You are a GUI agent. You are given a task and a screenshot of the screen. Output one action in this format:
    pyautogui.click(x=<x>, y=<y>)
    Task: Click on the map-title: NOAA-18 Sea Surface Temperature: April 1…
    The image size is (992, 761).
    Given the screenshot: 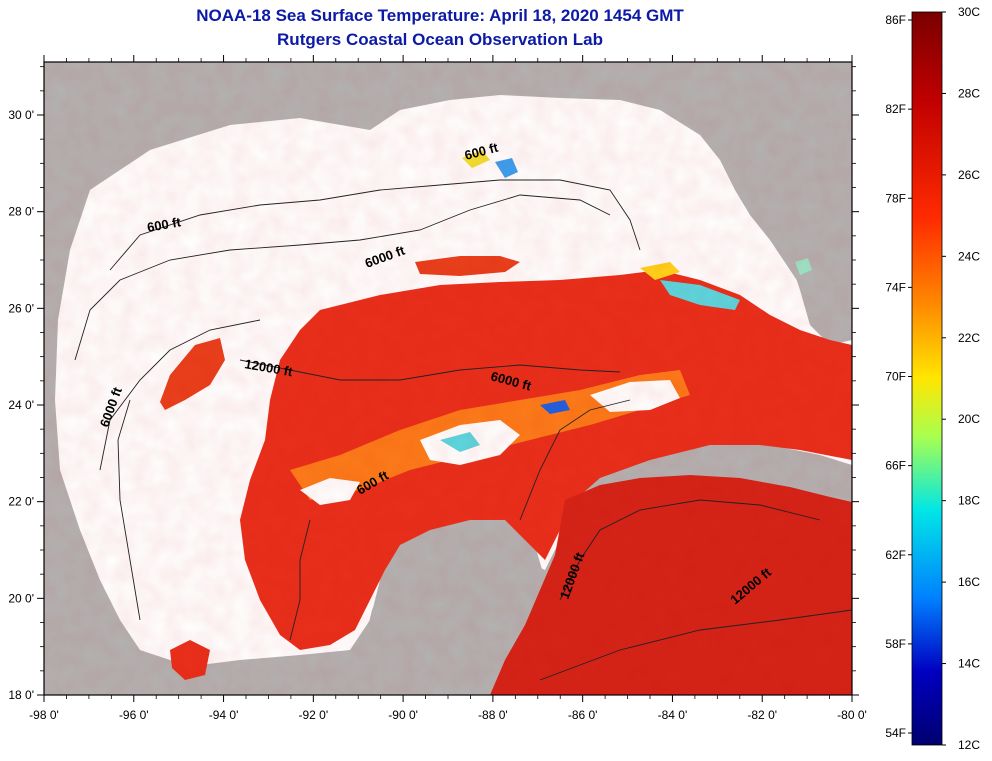 What is the action you would take?
    pyautogui.click(x=440, y=15)
    